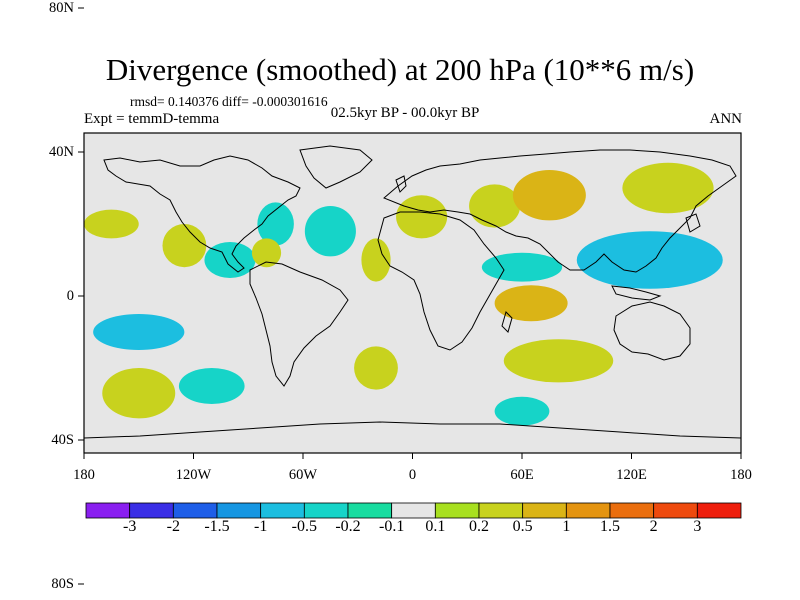 The height and width of the screenshot is (600, 800). I want to click on colorbar-label: 1, so click(566, 526).